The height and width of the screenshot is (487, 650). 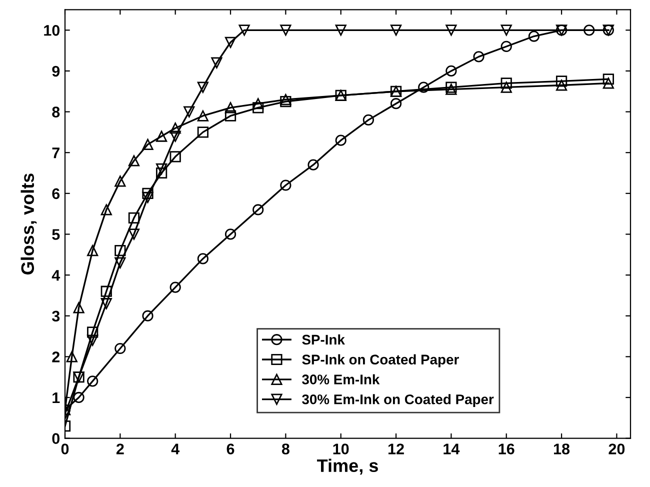 What do you see at coordinates (398, 401) in the screenshot?
I see `legend-label: 30% Em-Ink on Coated Paper` at bounding box center [398, 401].